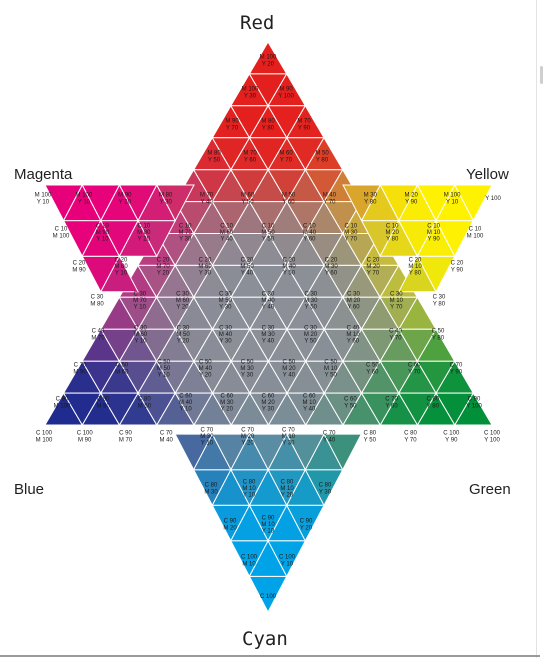  What do you see at coordinates (350, 403) in the screenshot?
I see `swatch-label: C 60 Y 50` at bounding box center [350, 403].